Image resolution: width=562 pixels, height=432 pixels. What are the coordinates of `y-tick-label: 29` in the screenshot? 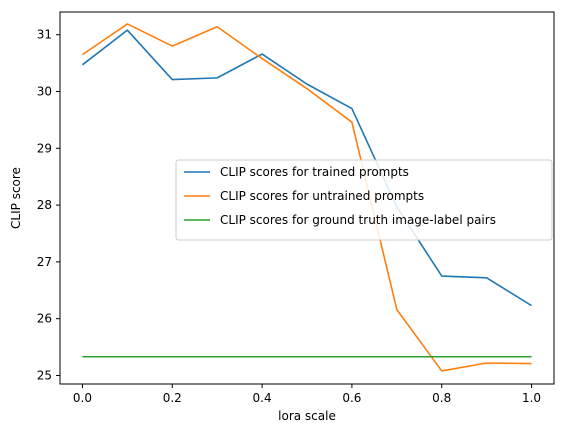 It's located at (44, 148).